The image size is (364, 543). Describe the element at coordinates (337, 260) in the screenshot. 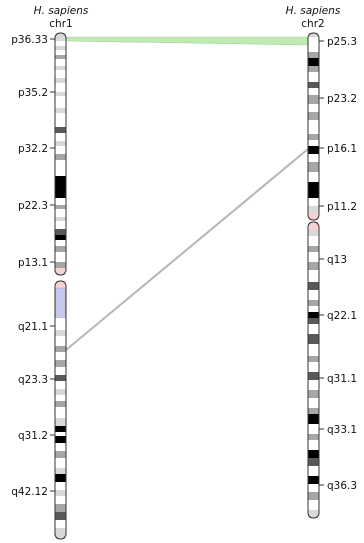

I see `chr2-band-label: q13` at that location.